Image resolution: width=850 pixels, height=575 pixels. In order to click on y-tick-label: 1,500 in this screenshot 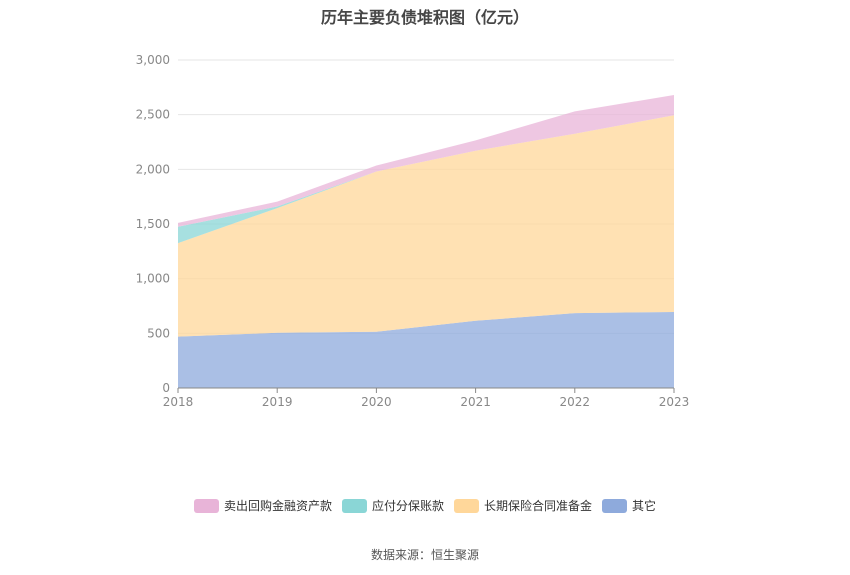, I will do `click(153, 224)`.